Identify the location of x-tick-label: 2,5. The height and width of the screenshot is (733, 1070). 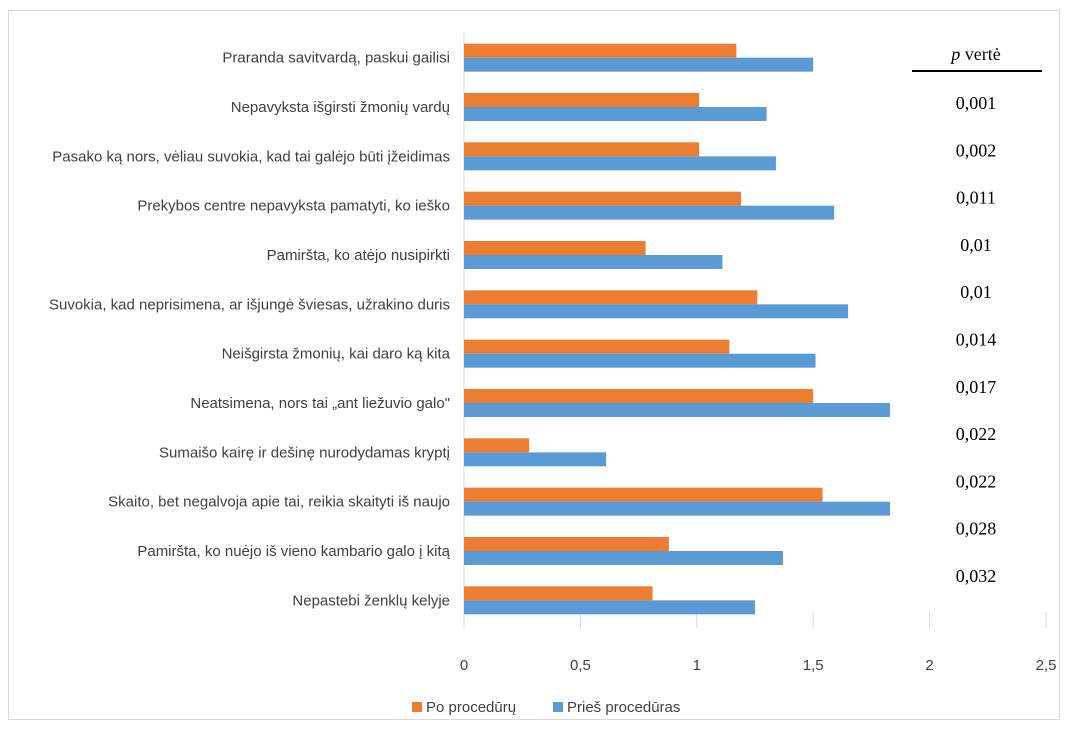
(1046, 665).